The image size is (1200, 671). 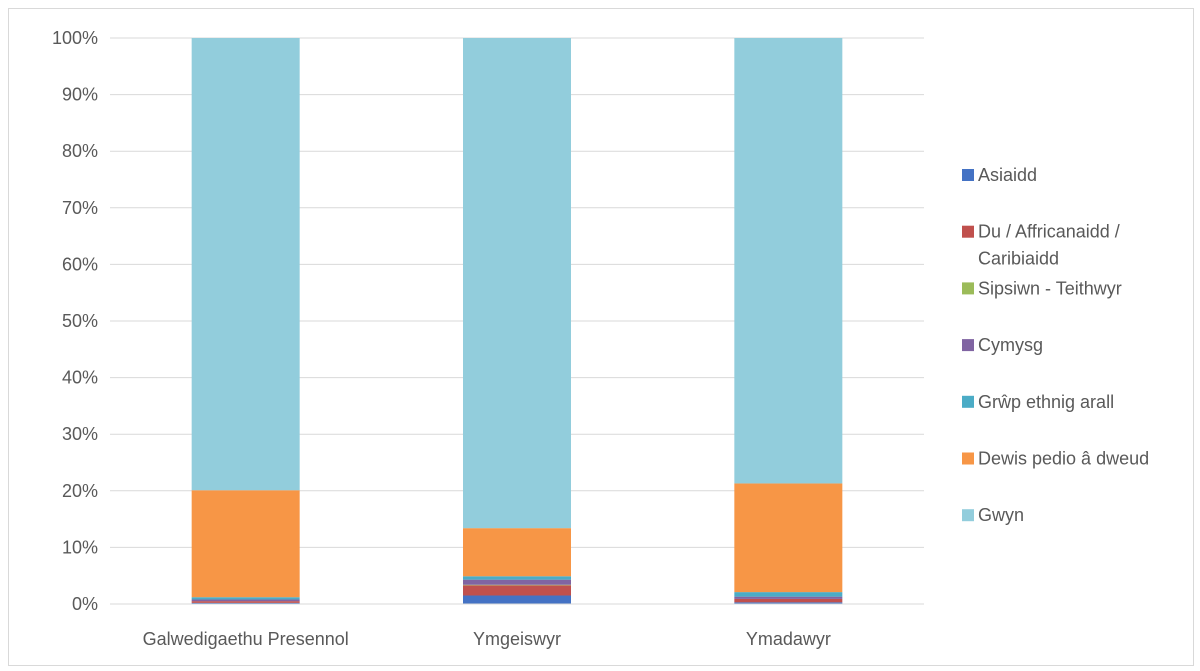 What do you see at coordinates (1050, 288) in the screenshot?
I see `legend-label: Sipsiwn - Teithwyr` at bounding box center [1050, 288].